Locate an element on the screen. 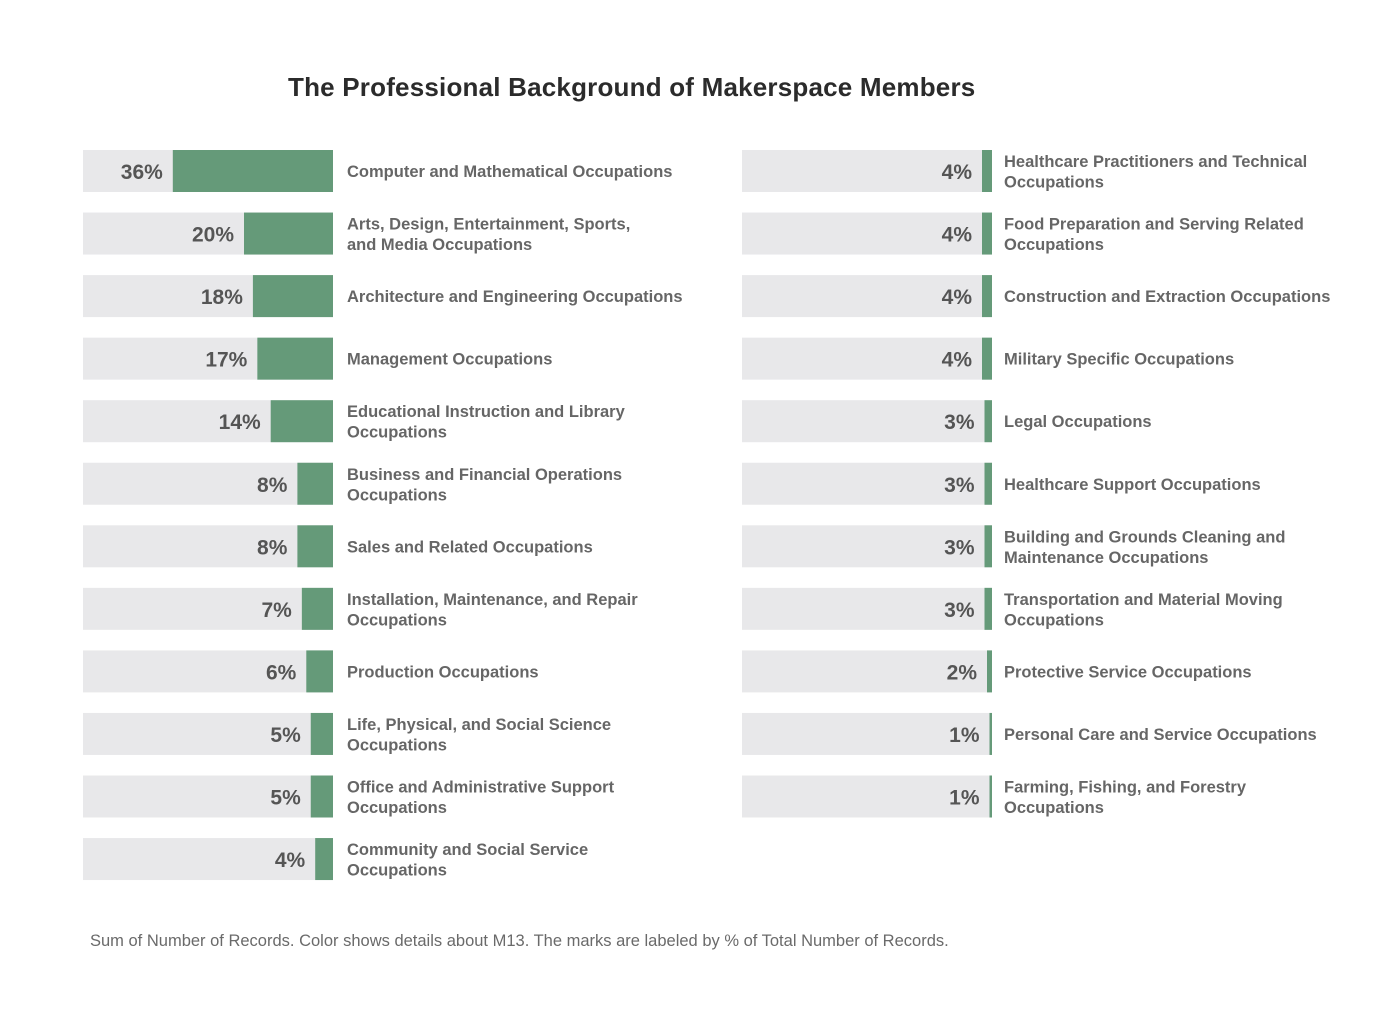 Image resolution: width=1396 pixels, height=1028 pixels. bar-row: 2% Protective Service Occupations is located at coordinates (997, 671).